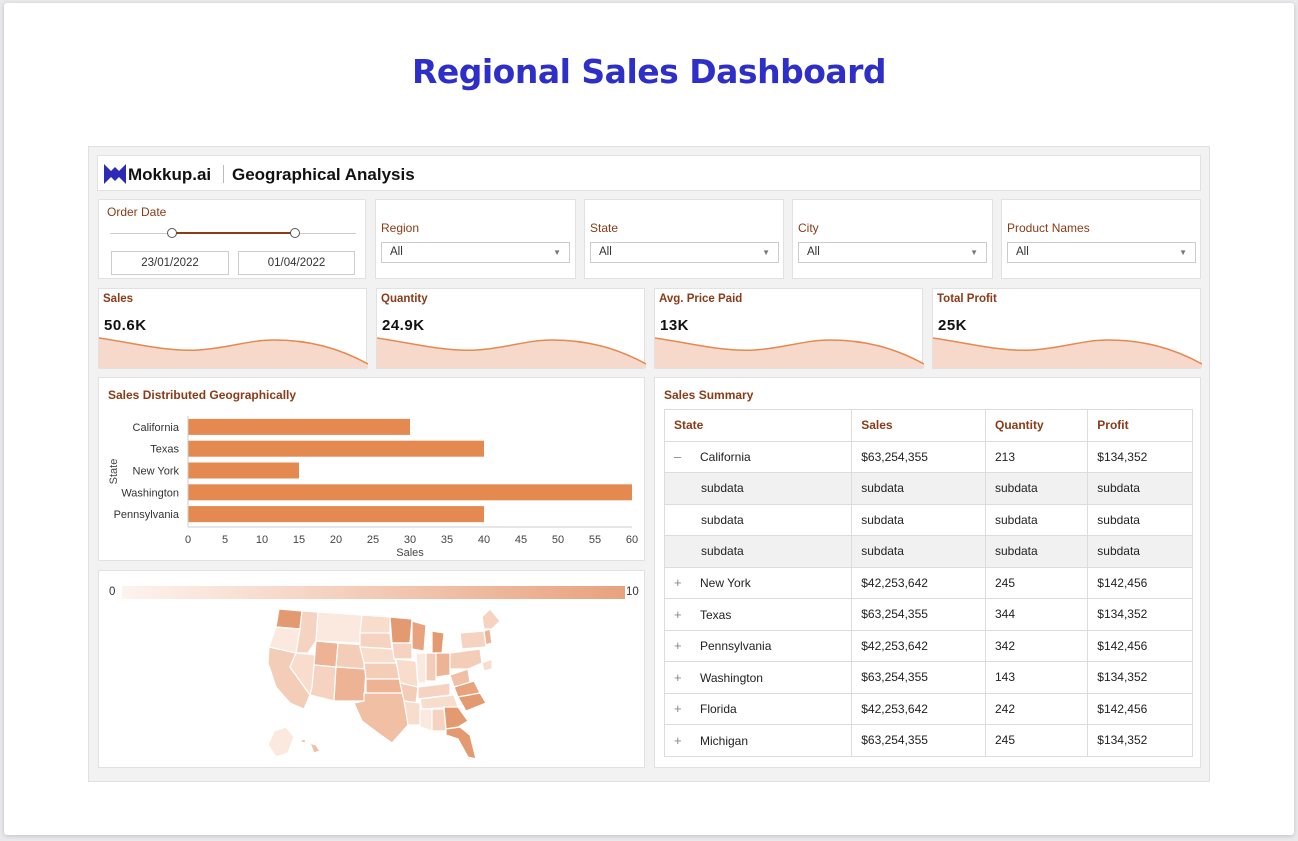  I want to click on map-scale-max: 10, so click(632, 592).